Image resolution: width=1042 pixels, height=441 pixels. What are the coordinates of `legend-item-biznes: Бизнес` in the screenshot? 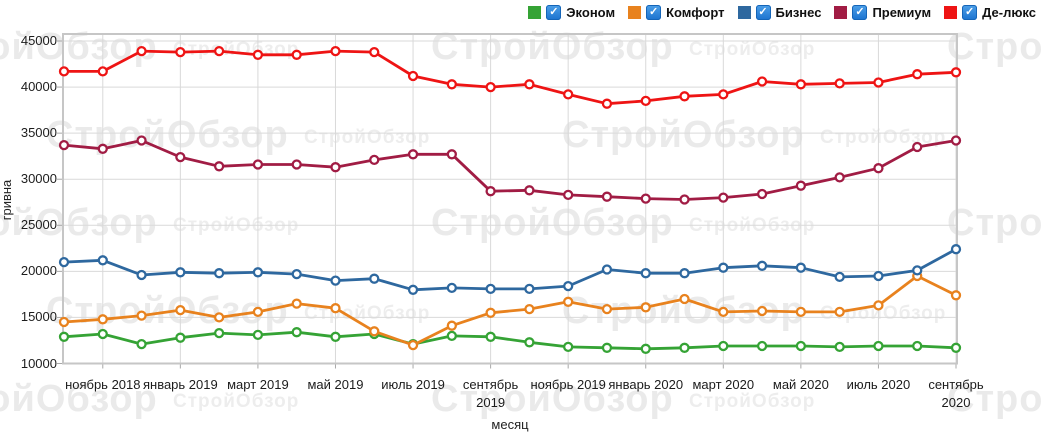 It's located at (779, 12).